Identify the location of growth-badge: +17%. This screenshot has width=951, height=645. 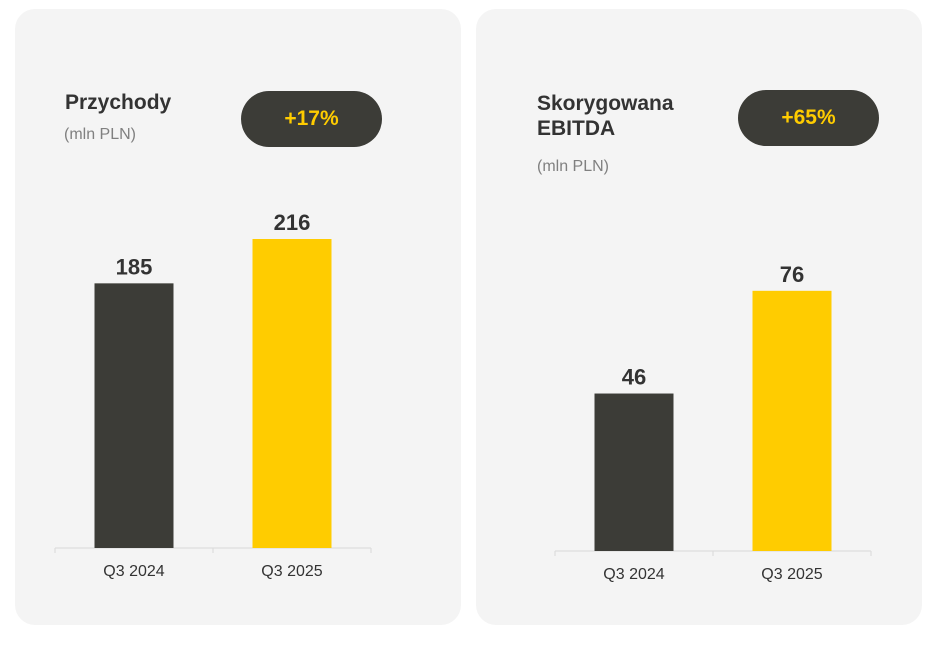
(311, 119).